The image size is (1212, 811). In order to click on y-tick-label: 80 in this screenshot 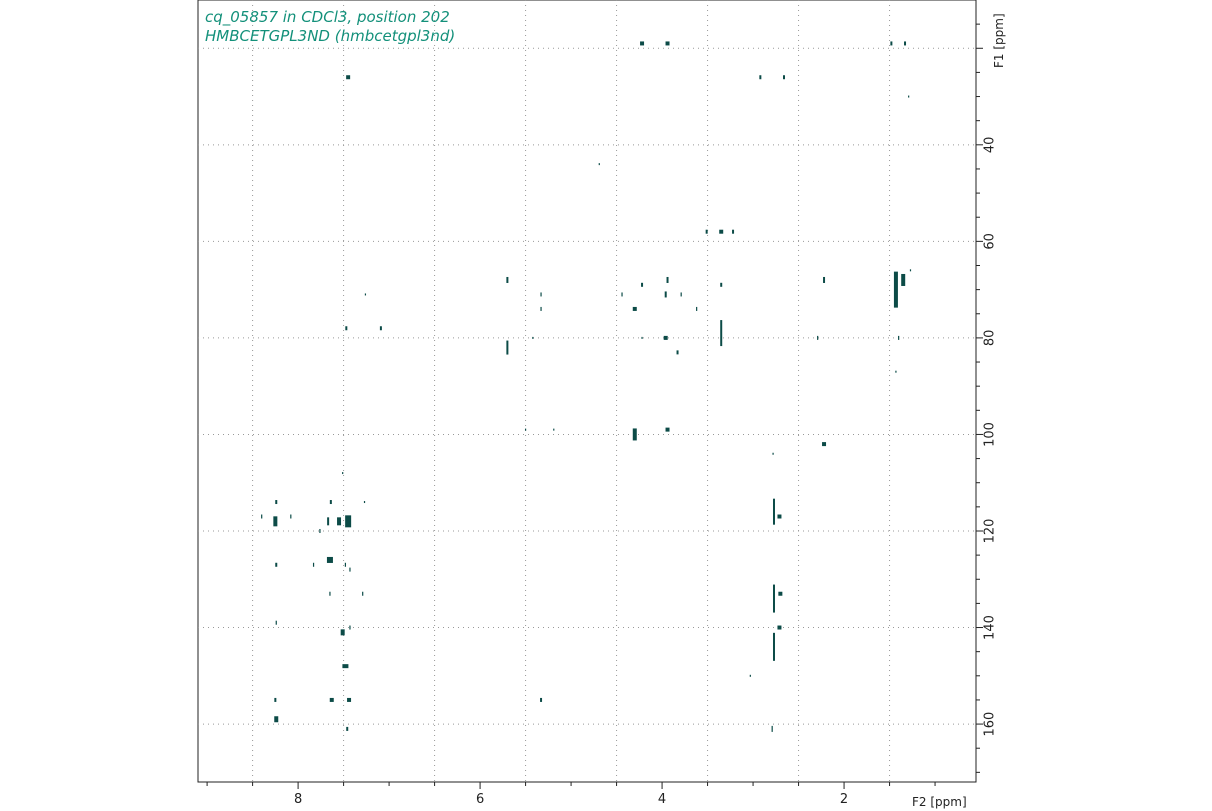, I will do `click(990, 338)`.